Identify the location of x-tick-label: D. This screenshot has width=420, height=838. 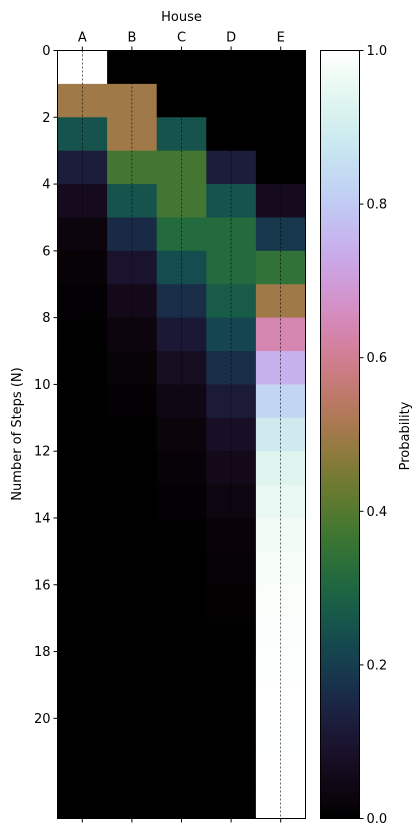
(231, 38).